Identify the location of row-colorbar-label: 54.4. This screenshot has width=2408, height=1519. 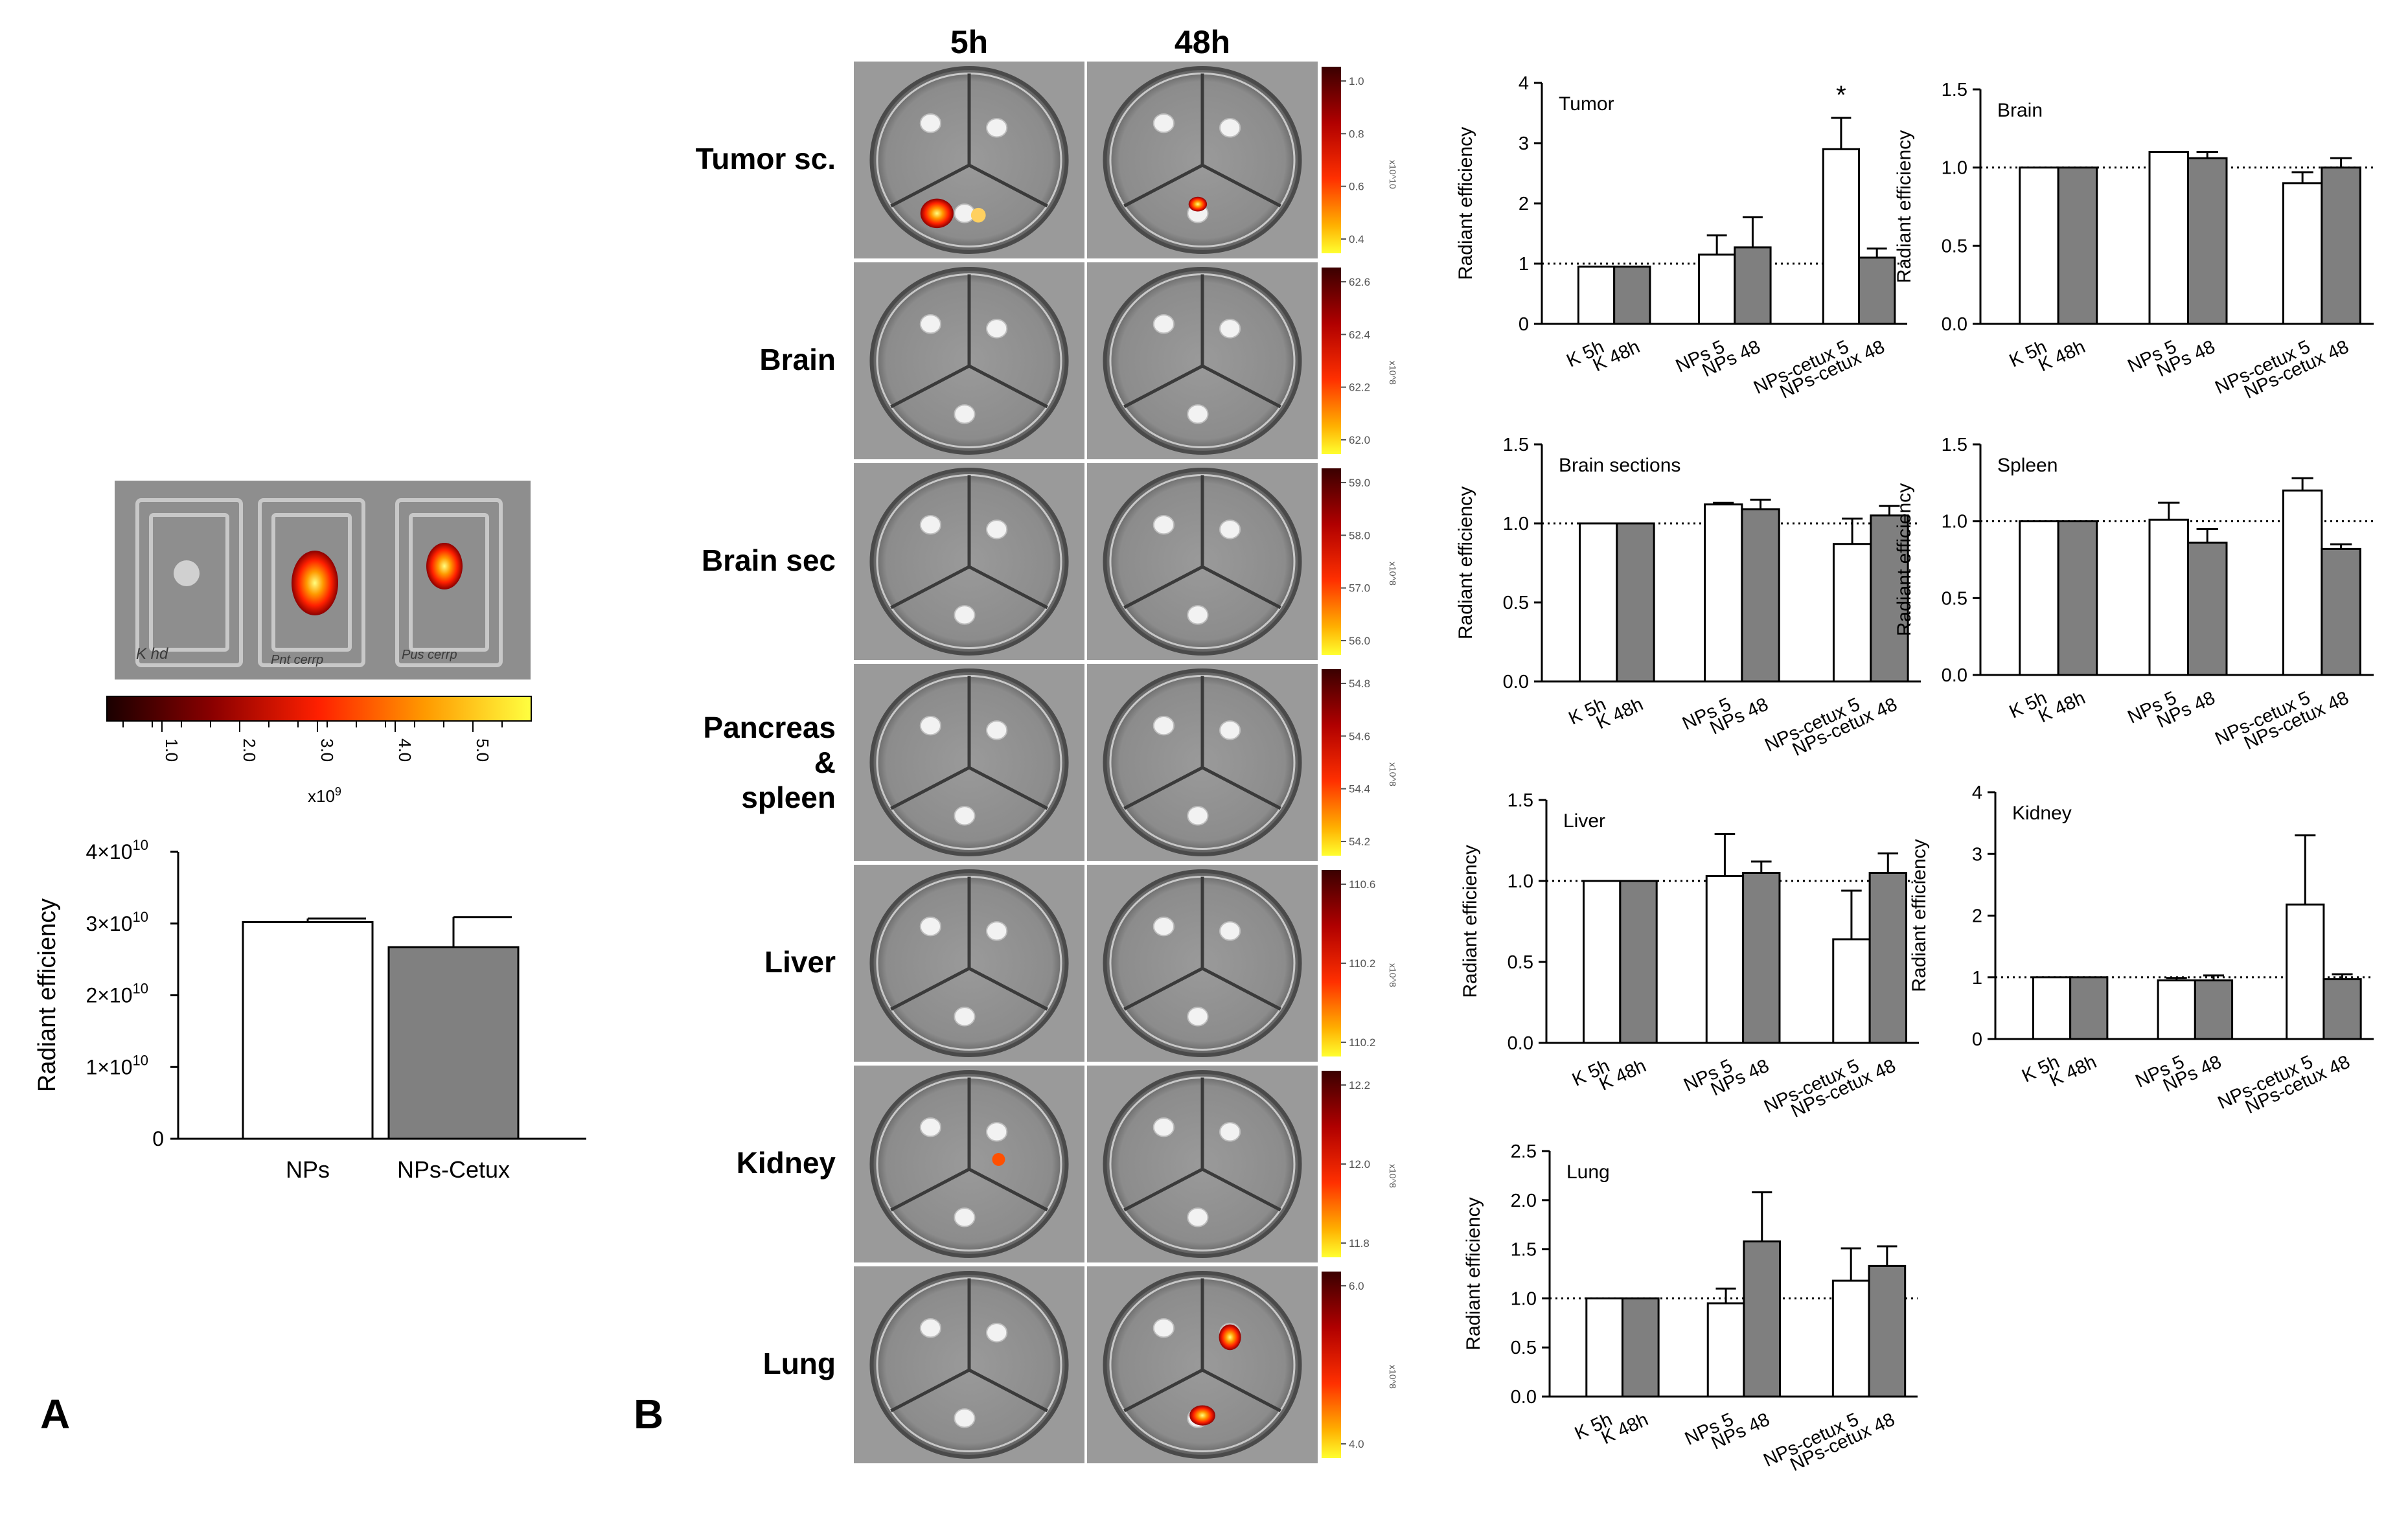
(1359, 789).